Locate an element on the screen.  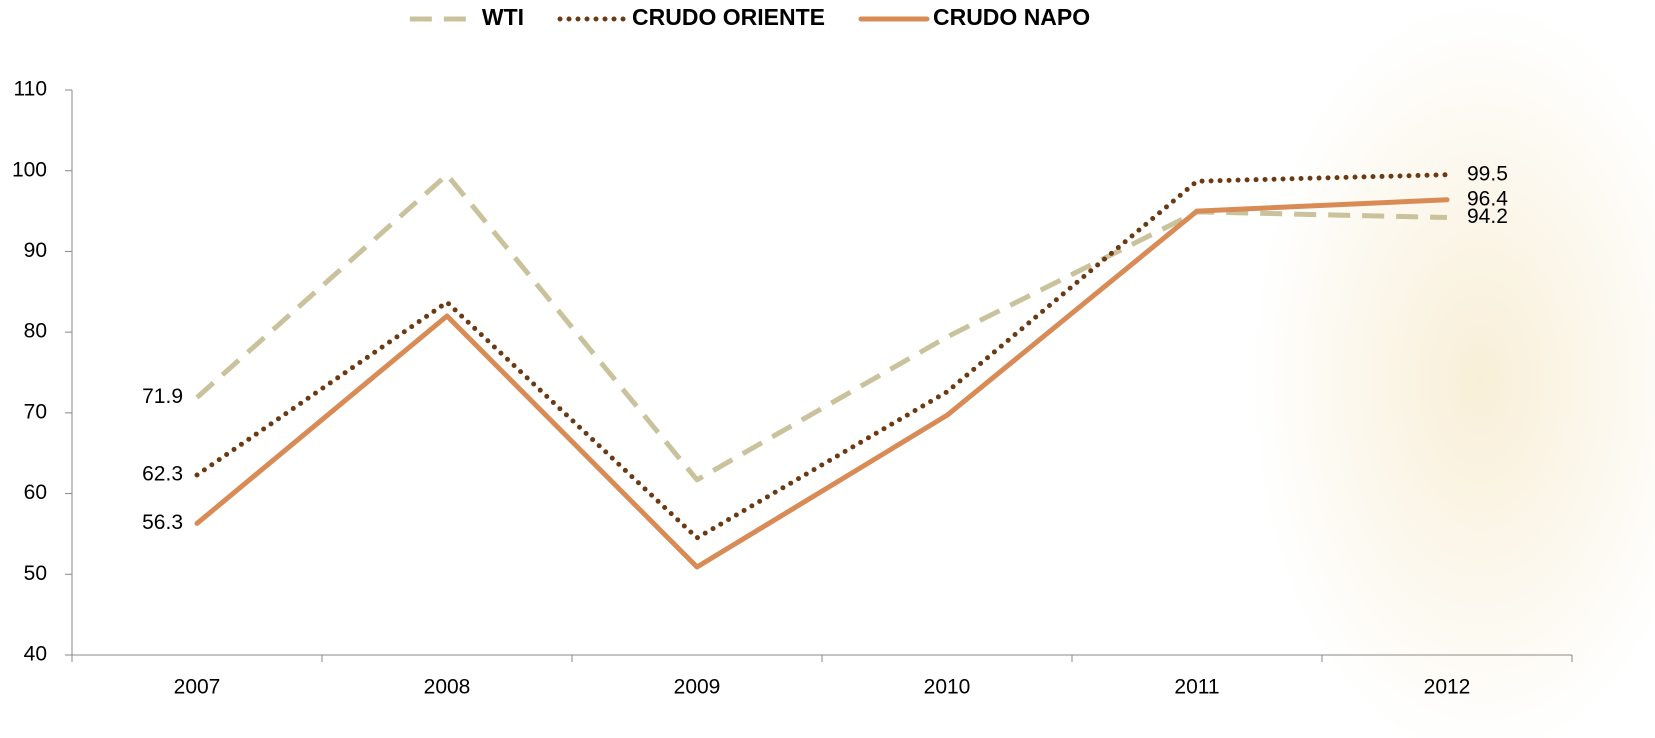
data-label: 99.5 is located at coordinates (1487, 173).